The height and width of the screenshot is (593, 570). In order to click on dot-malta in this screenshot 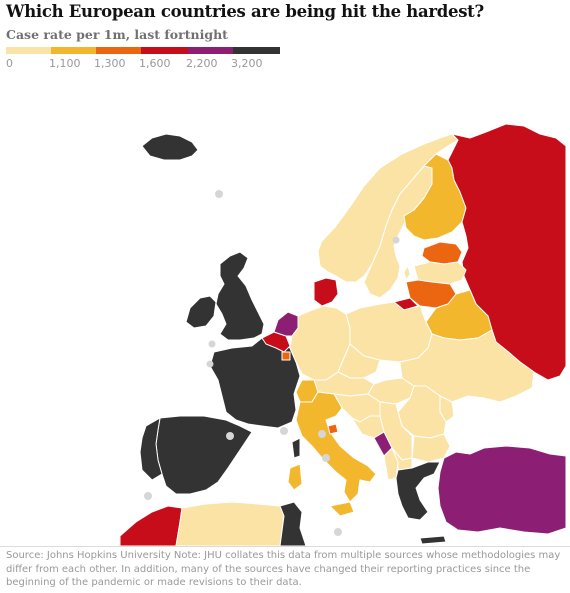, I will do `click(338, 532)`.